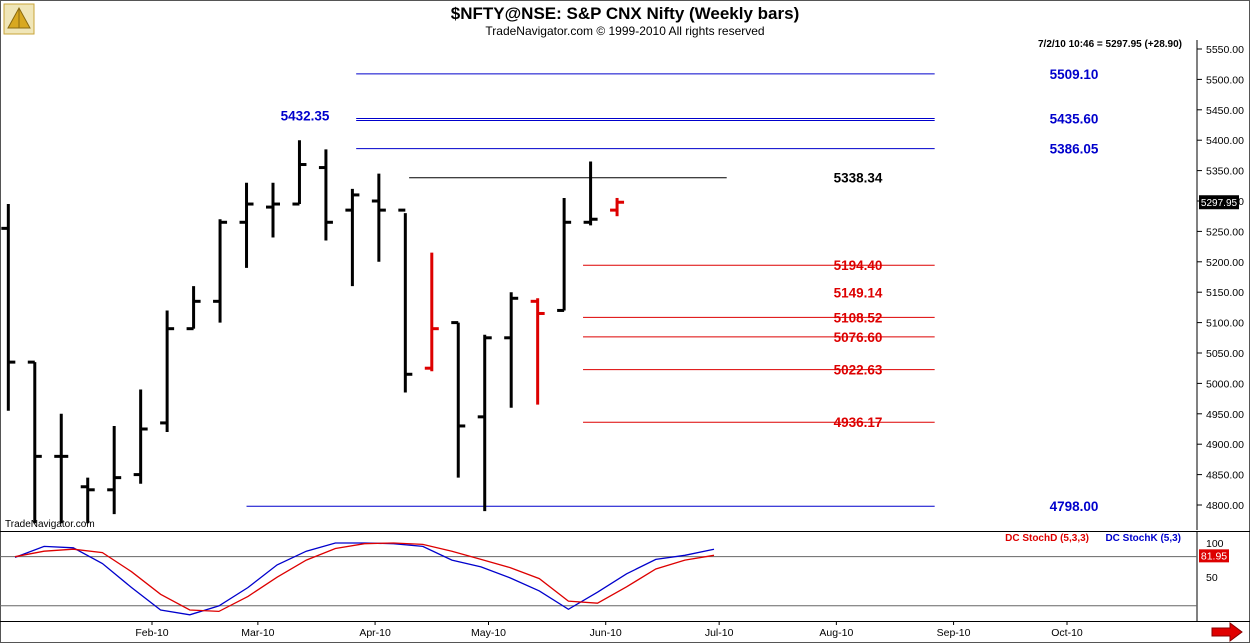 The width and height of the screenshot is (1250, 643). I want to click on oscillator-value-label: 81.95, so click(1214, 556).